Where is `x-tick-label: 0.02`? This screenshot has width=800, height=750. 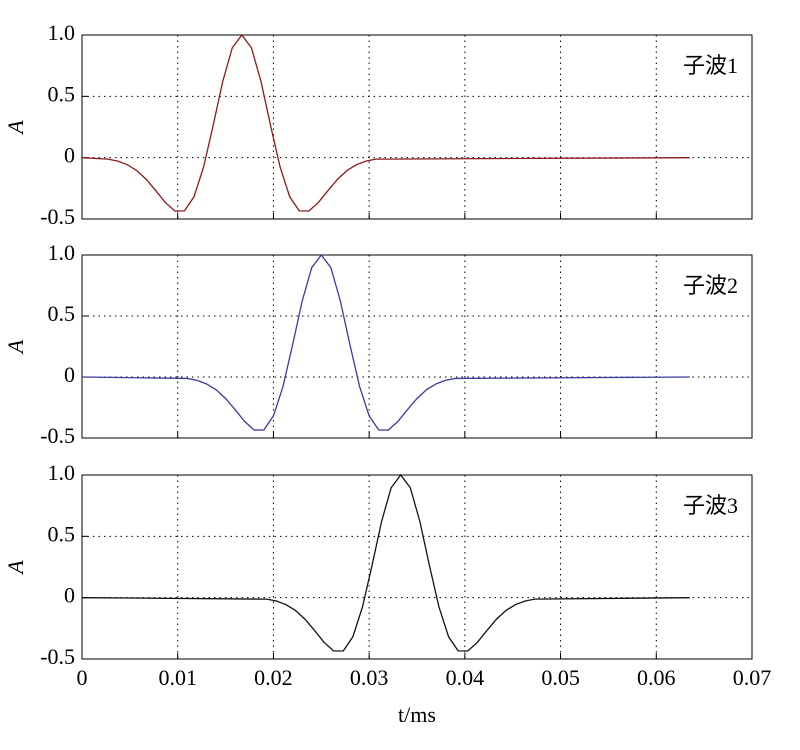 x-tick-label: 0.02 is located at coordinates (273, 677).